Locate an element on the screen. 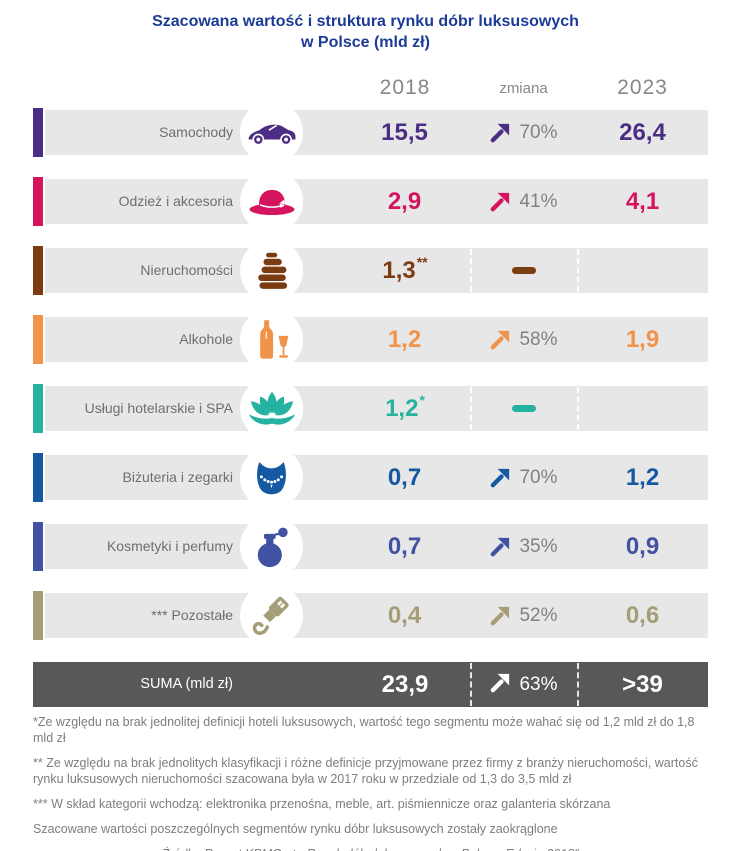  total-label: SUMA (mld zł) is located at coordinates (186, 684).